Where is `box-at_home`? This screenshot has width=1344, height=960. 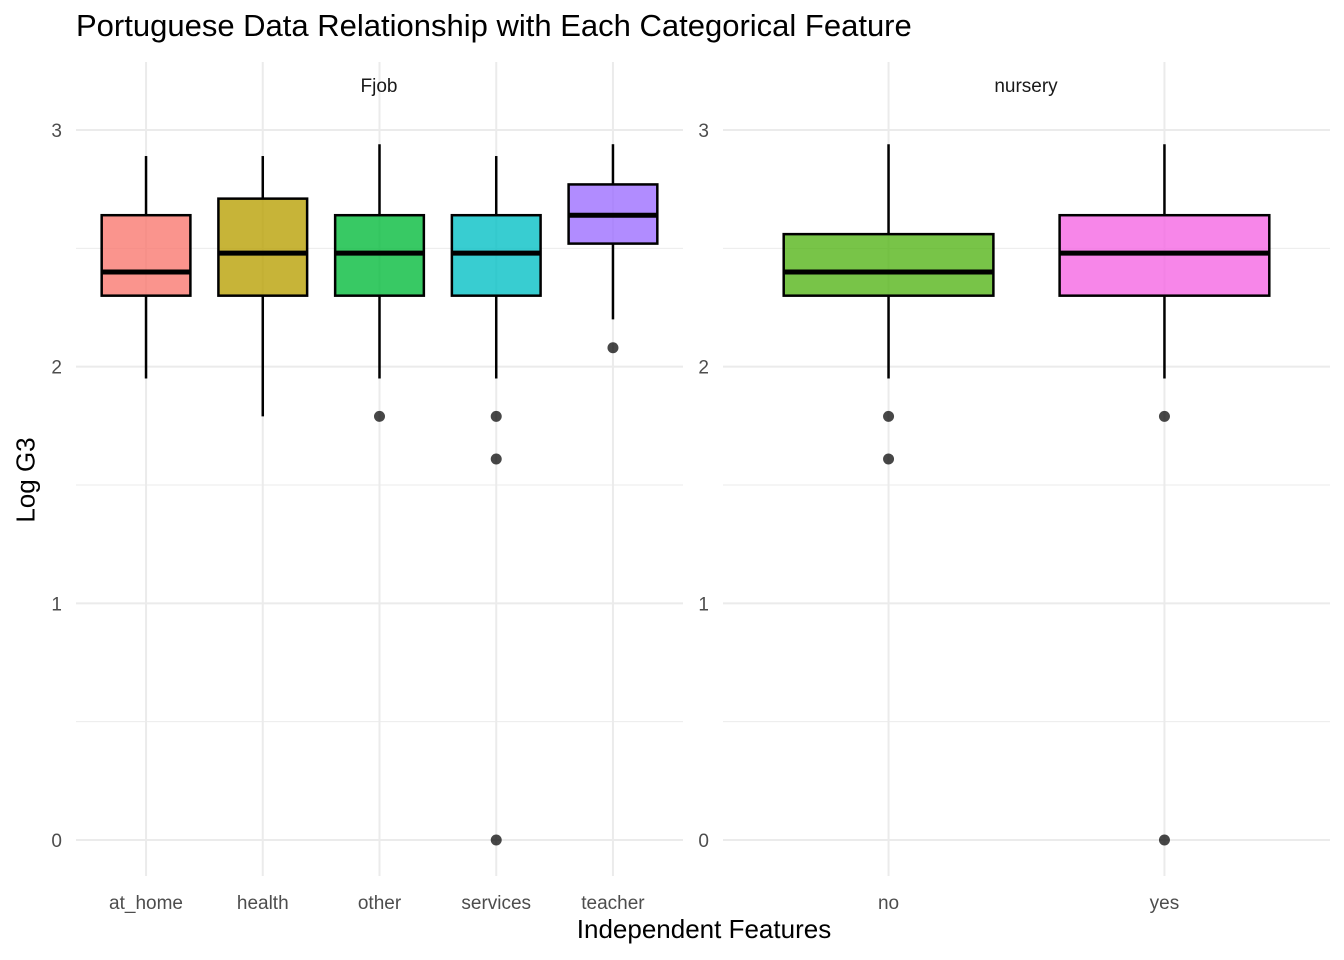 box-at_home is located at coordinates (146, 255).